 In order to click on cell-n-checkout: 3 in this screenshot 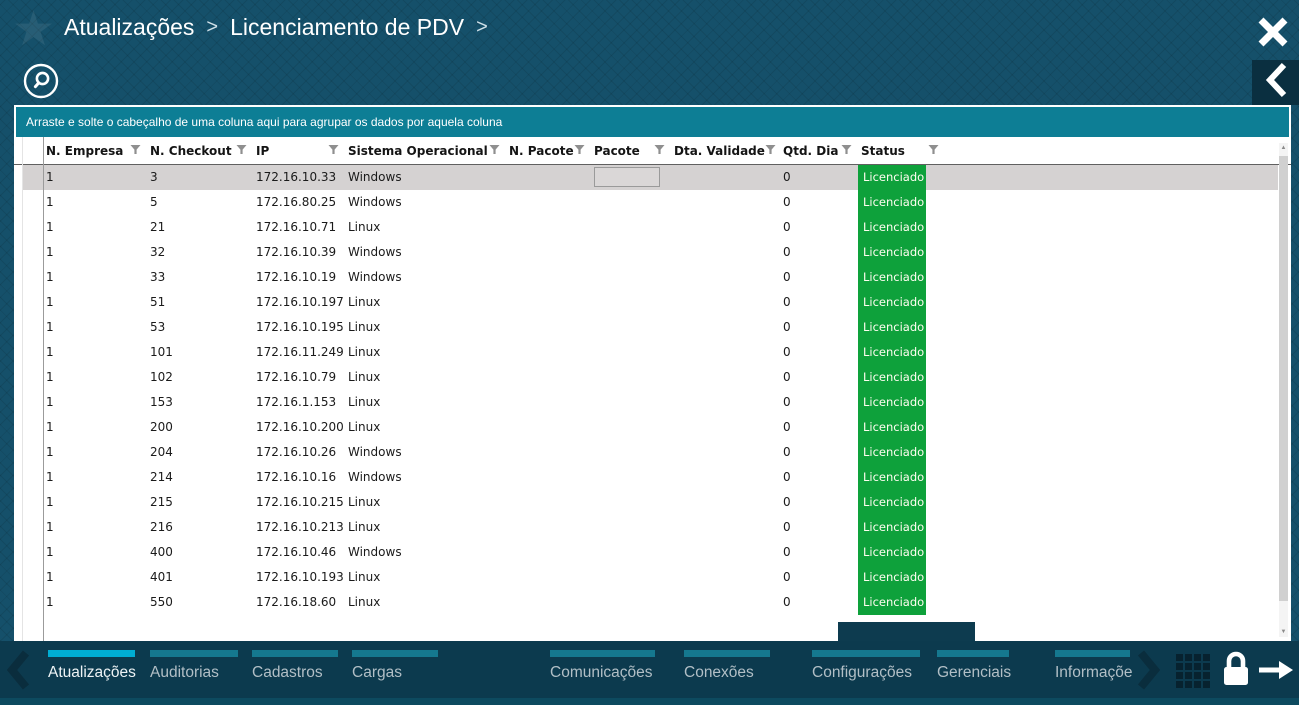, I will do `click(200, 177)`.